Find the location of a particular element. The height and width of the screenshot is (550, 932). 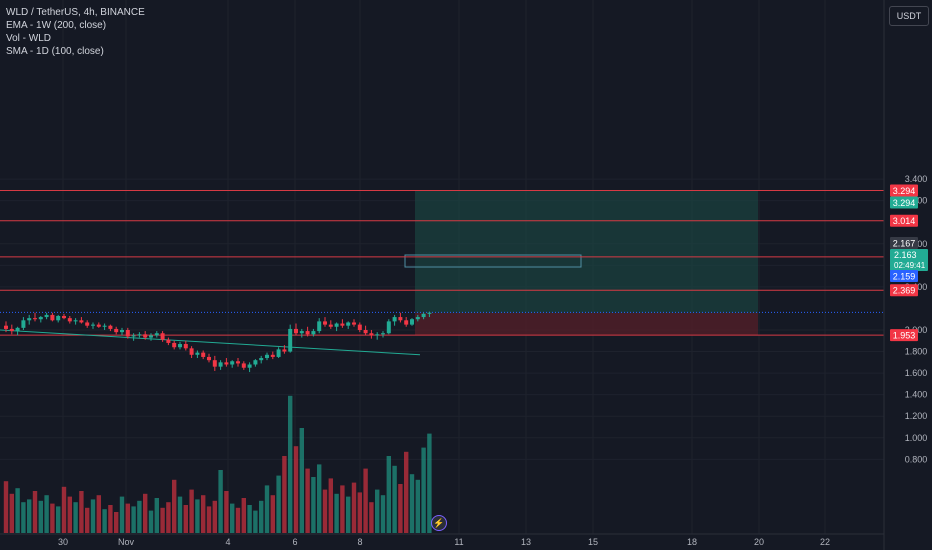

indicator-sma: SMA - 1D (100, close) is located at coordinates (55, 51).